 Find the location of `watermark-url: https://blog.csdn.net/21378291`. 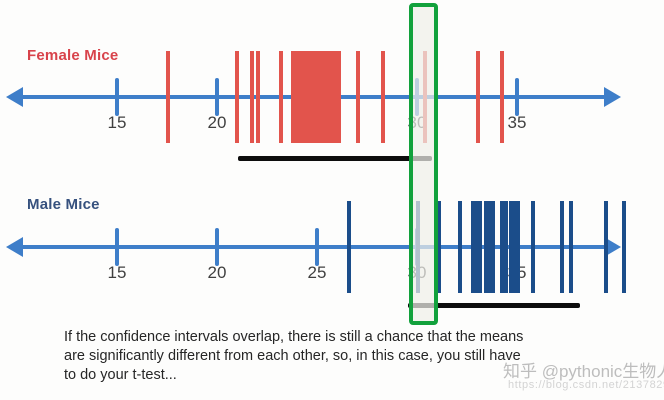

watermark-url: https://blog.csdn.net/21378291 is located at coordinates (586, 385).